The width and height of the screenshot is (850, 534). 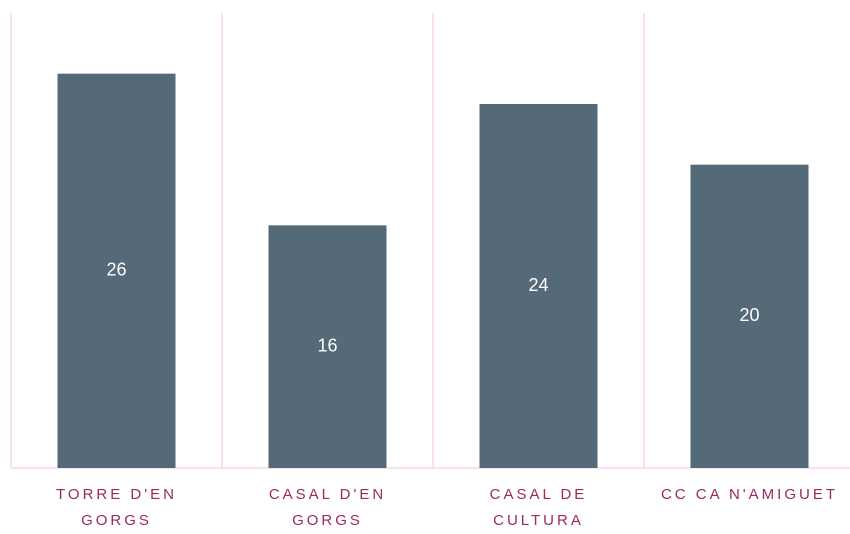 What do you see at coordinates (327, 507) in the screenshot?
I see `category-label: CASAL D'EN GORGS` at bounding box center [327, 507].